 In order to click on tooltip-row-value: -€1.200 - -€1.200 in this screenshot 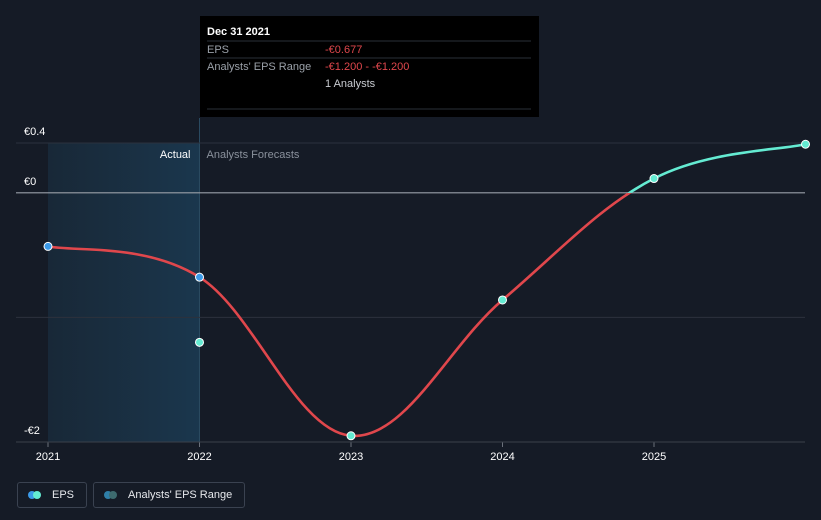, I will do `click(367, 67)`.